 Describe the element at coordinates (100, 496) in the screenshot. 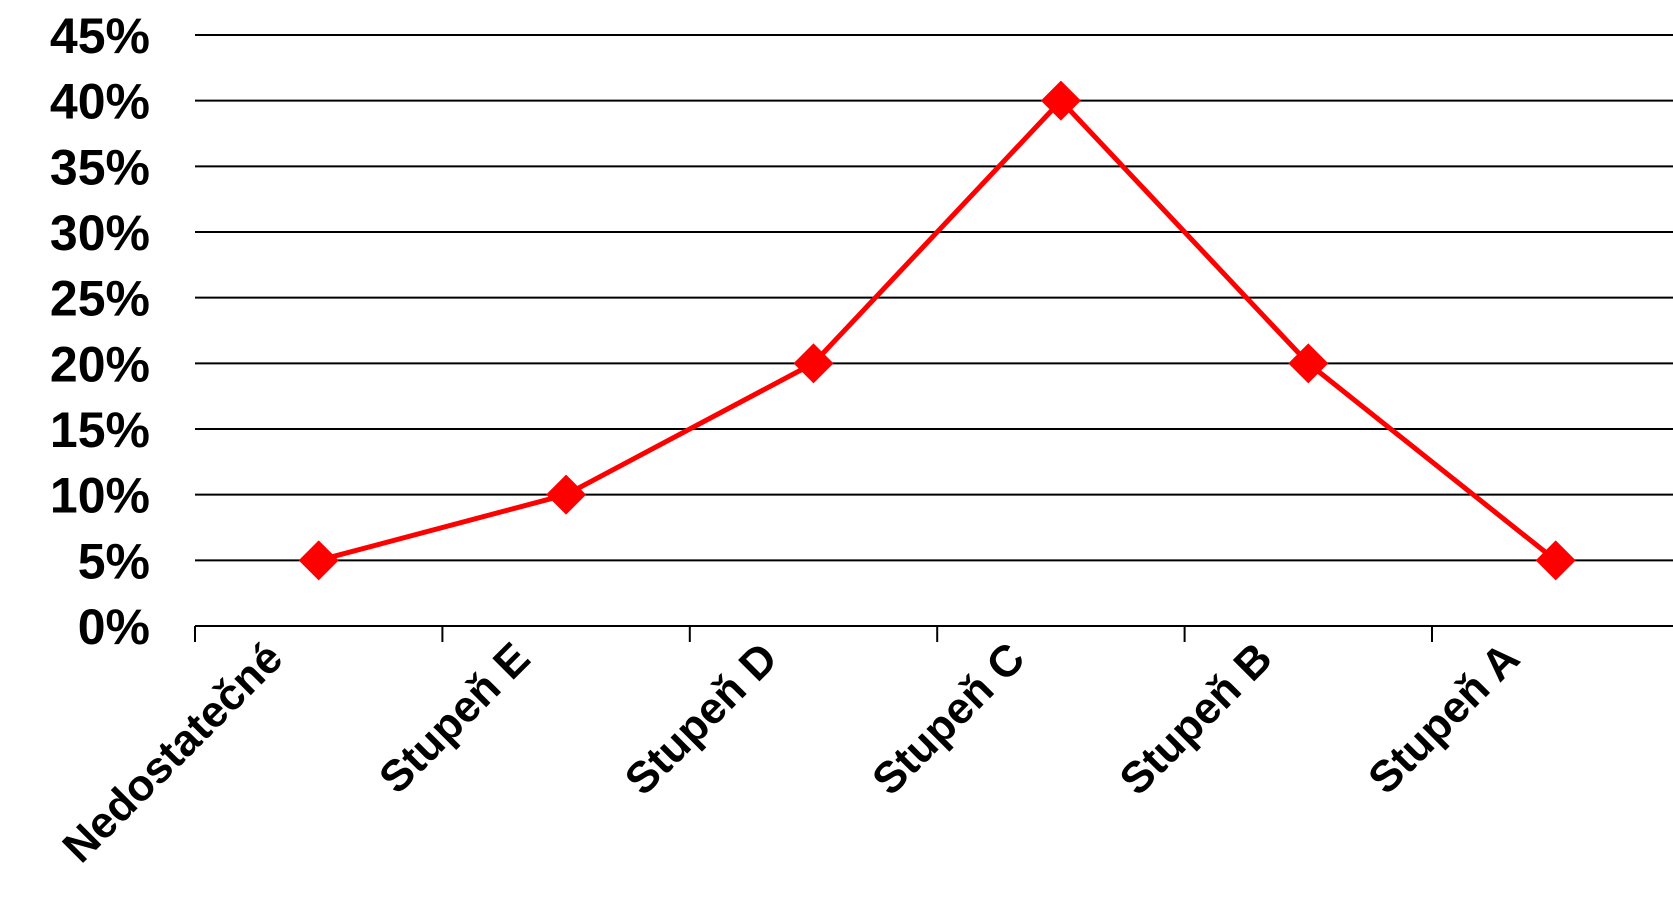

I see `y-tick-label: 10%` at that location.